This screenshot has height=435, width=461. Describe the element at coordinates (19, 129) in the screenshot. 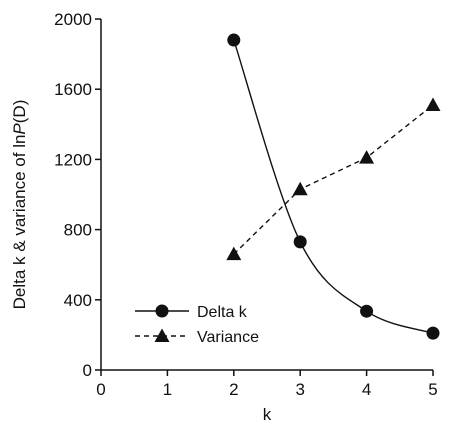

I see `y-axis-label-italic: P` at that location.